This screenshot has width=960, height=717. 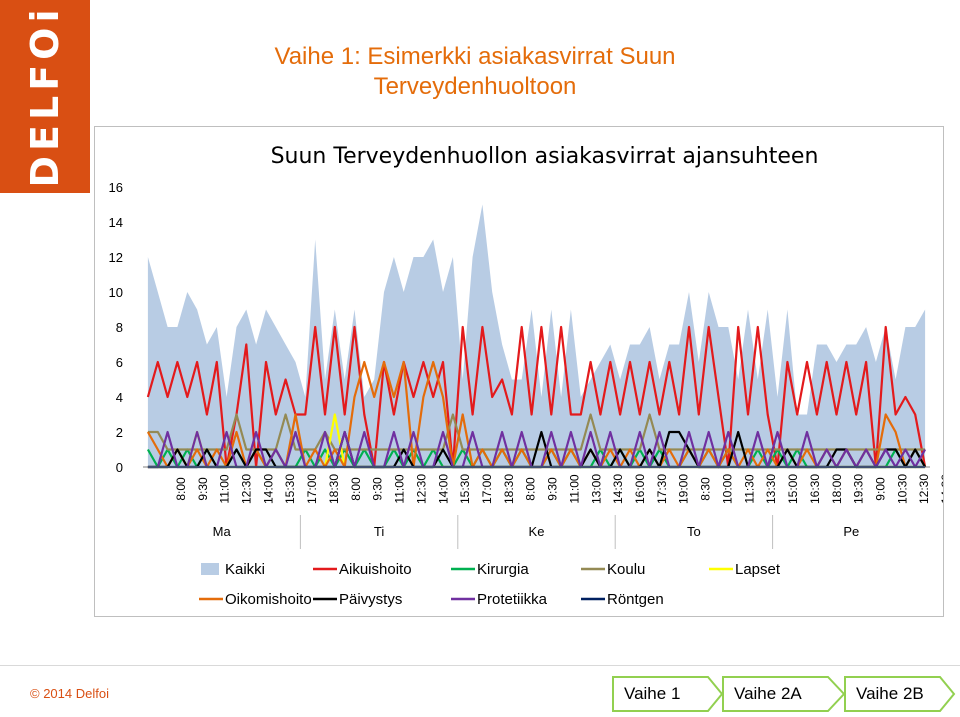 I want to click on x-tick-label: 17:30, so click(x=662, y=489).